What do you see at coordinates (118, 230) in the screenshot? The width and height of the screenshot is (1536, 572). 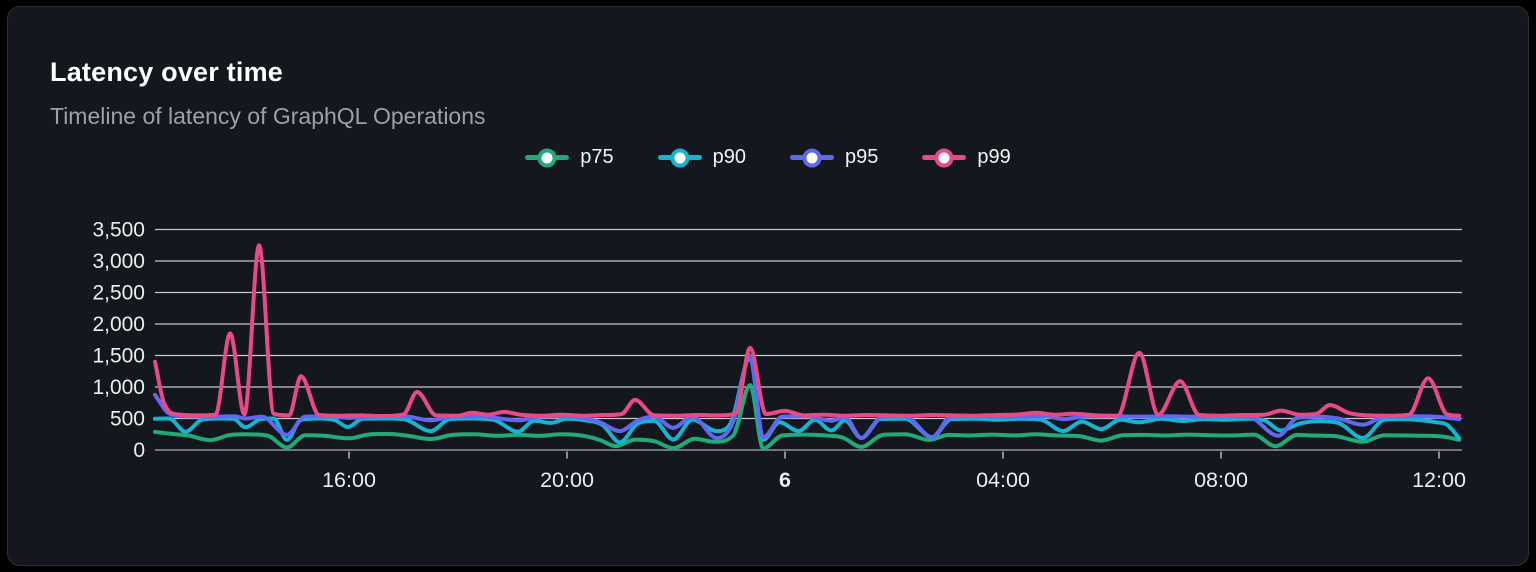 I see `y-axis-tick-label: 3,500` at bounding box center [118, 230].